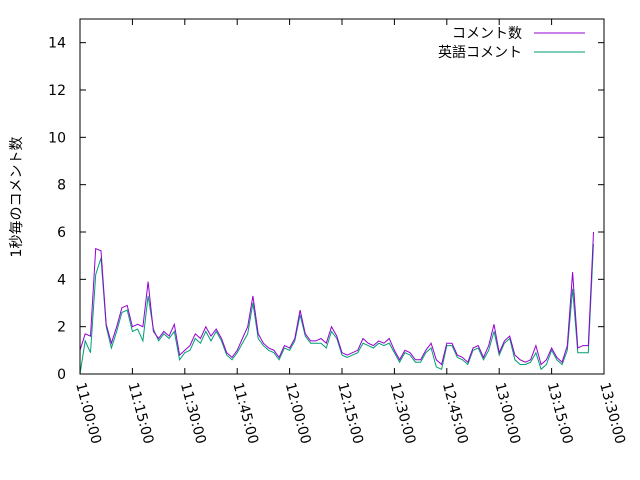 This screenshot has width=640, height=480. What do you see at coordinates (350, 413) in the screenshot?
I see `x-tick-label: 12:15:00` at bounding box center [350, 413].